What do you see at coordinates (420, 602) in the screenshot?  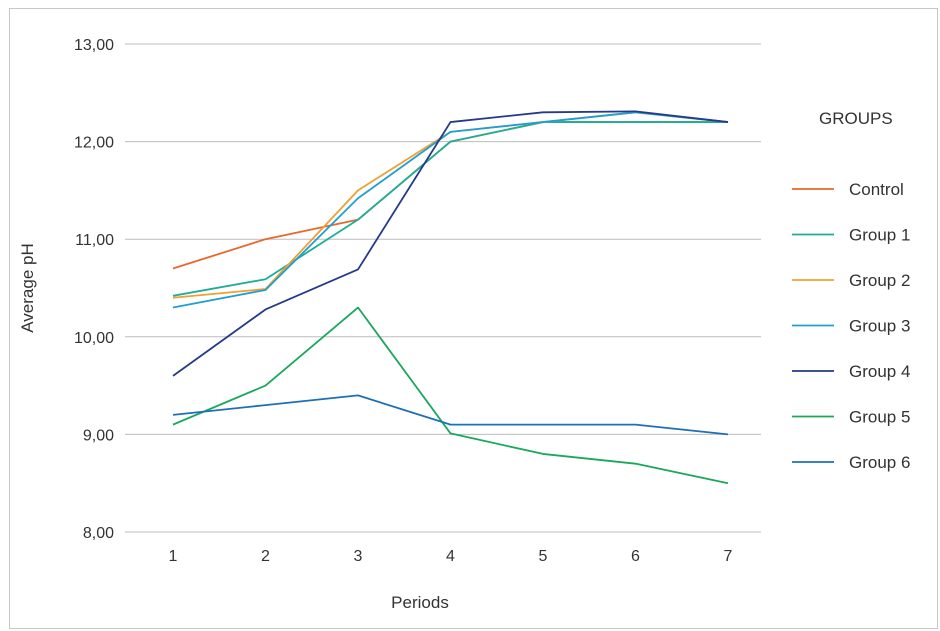 I see `x-axis-title: Periods` at bounding box center [420, 602].